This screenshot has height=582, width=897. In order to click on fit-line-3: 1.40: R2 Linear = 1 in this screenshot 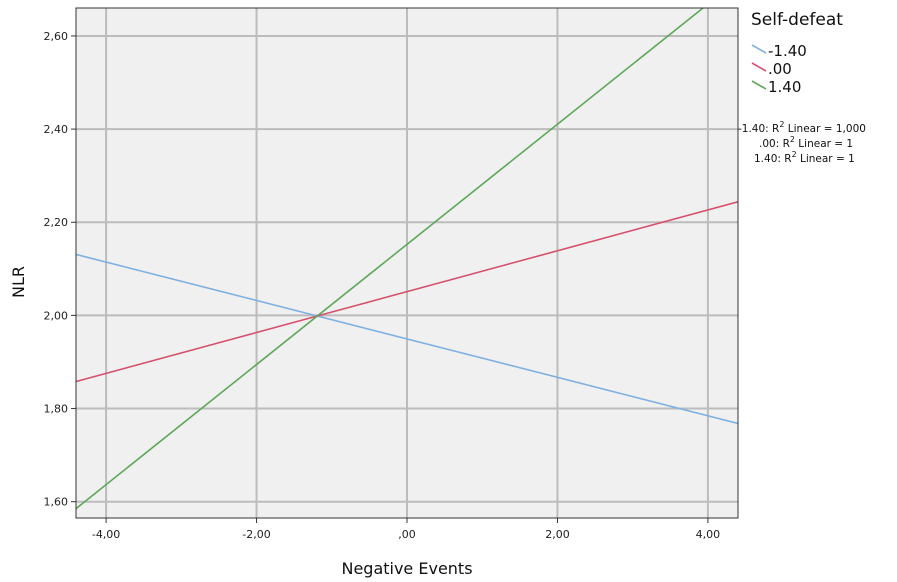, I will do `click(804, 157)`.